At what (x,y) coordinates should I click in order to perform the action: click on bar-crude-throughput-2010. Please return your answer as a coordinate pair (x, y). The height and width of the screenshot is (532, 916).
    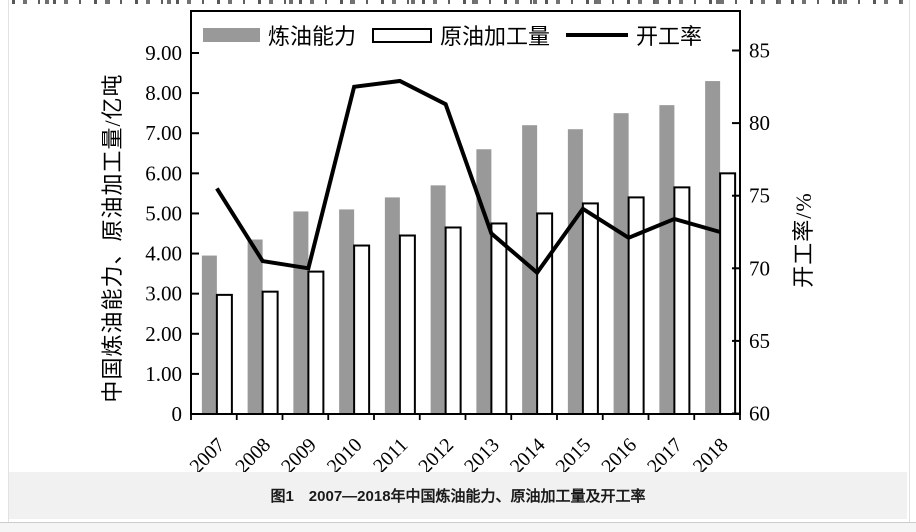
    Looking at the image, I should click on (362, 329).